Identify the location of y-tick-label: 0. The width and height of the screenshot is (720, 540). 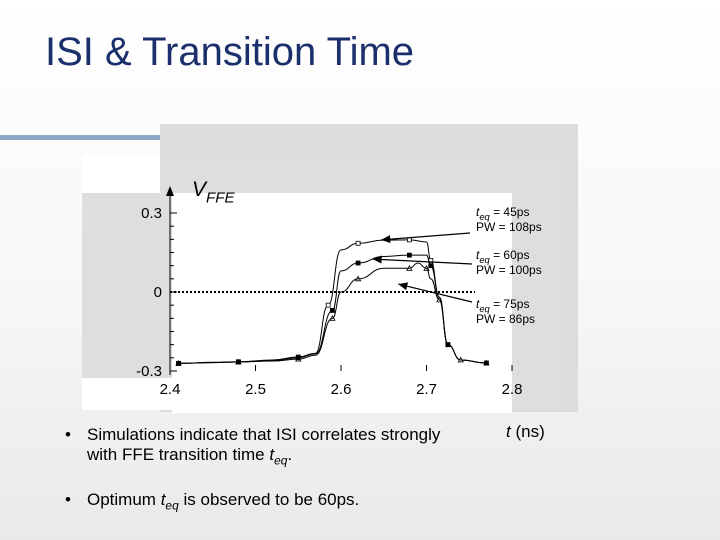
(158, 292).